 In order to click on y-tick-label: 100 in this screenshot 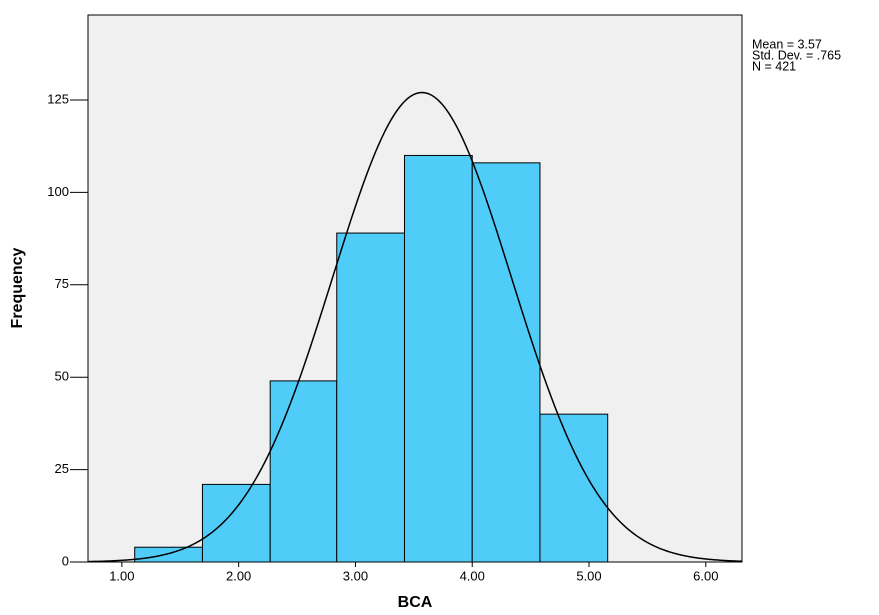, I will do `click(58, 191)`.